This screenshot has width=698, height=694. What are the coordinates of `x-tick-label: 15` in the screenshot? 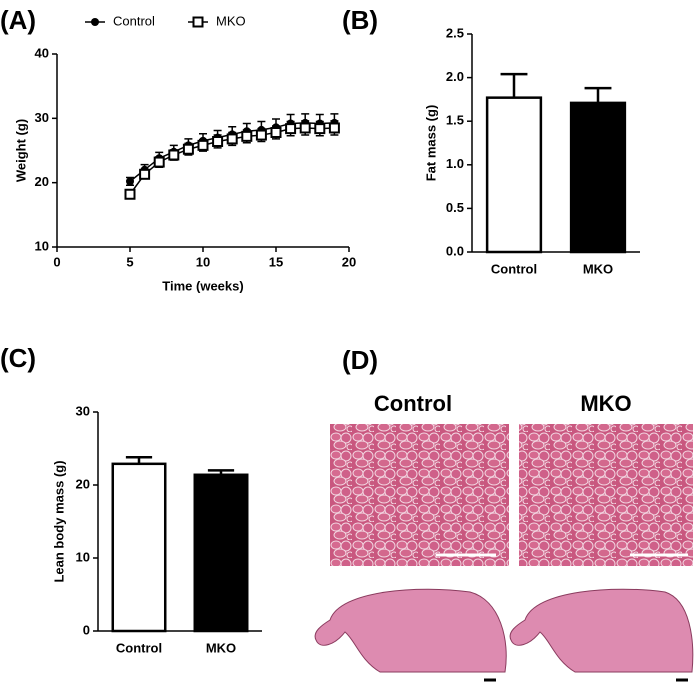 It's located at (276, 261).